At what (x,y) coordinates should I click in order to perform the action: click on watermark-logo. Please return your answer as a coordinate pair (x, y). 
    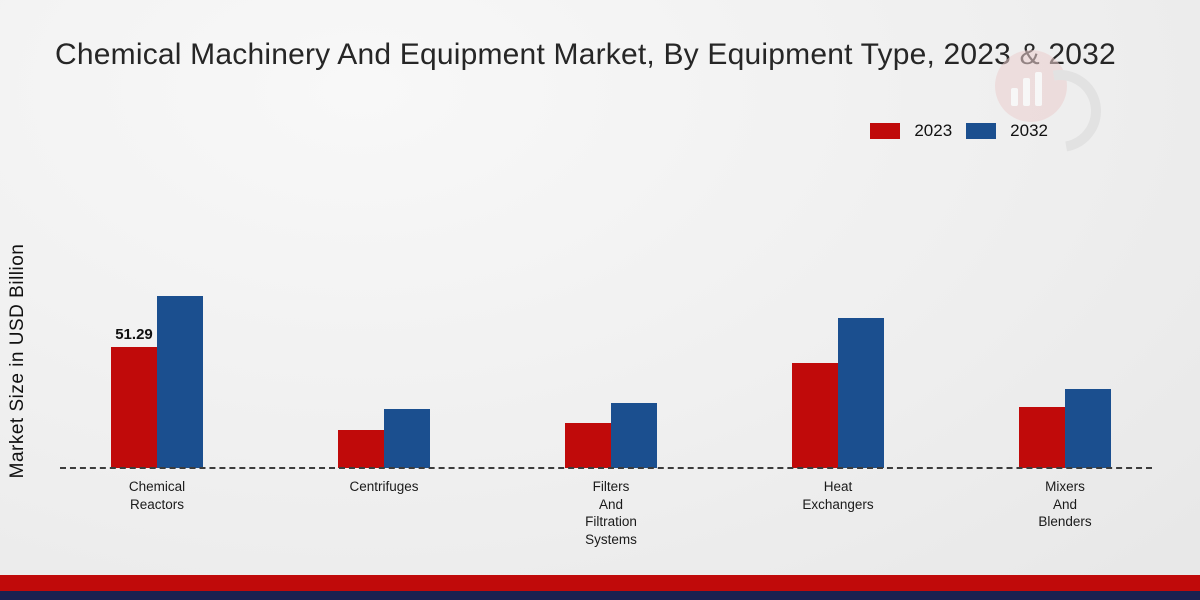
    Looking at the image, I should click on (1051, 109).